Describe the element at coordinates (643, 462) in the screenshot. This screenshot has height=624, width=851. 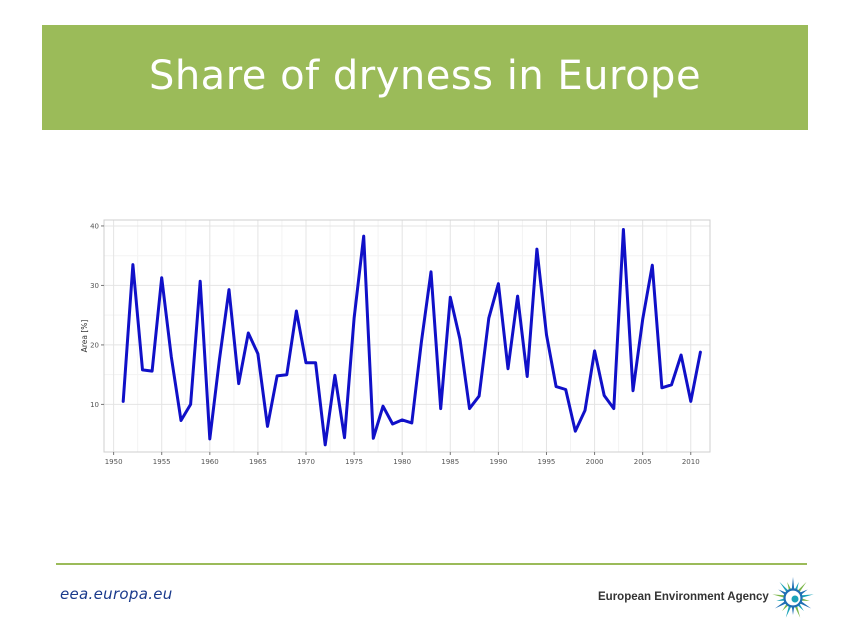
I see `x-tick-label: 2005` at that location.